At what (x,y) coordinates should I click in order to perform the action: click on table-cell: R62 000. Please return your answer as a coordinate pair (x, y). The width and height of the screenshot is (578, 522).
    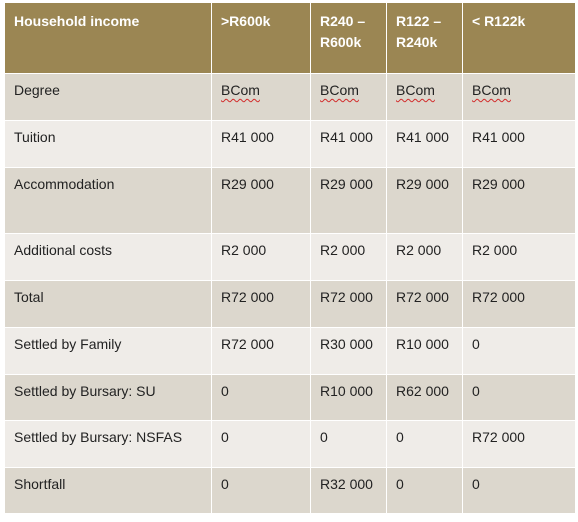
    Looking at the image, I should click on (425, 398).